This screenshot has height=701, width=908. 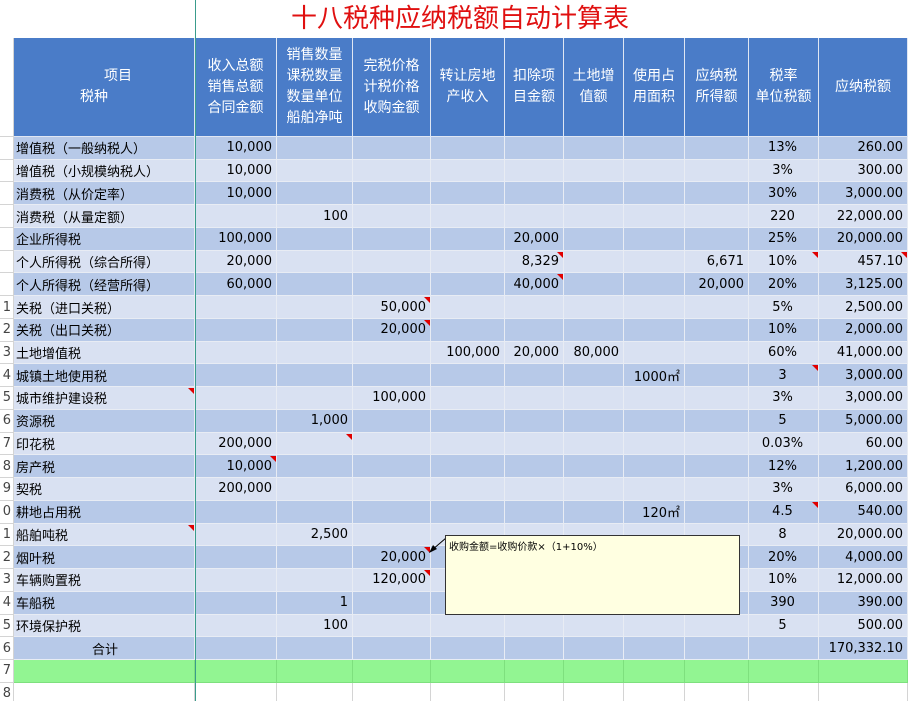 I want to click on data-cell: 60%, so click(x=784, y=353).